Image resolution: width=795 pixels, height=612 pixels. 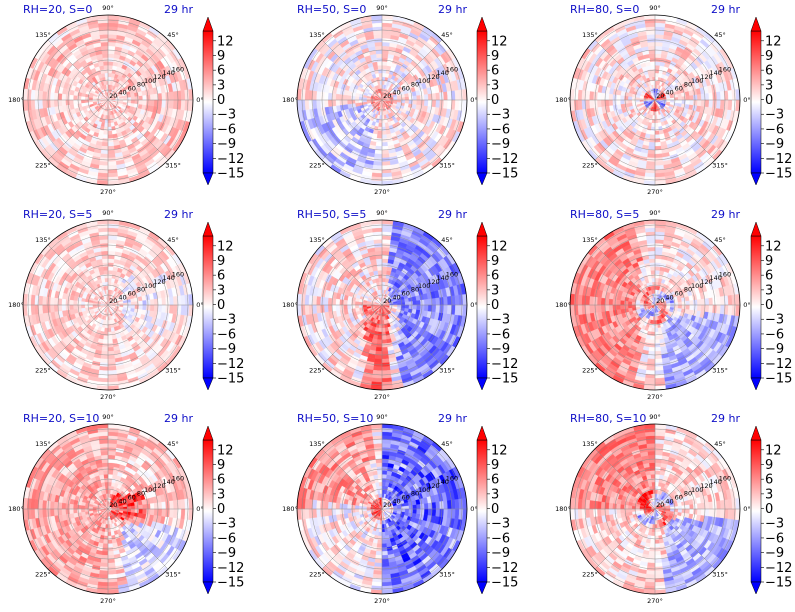 What do you see at coordinates (482, 179) in the screenshot?
I see `colorbar-extend-min` at bounding box center [482, 179].